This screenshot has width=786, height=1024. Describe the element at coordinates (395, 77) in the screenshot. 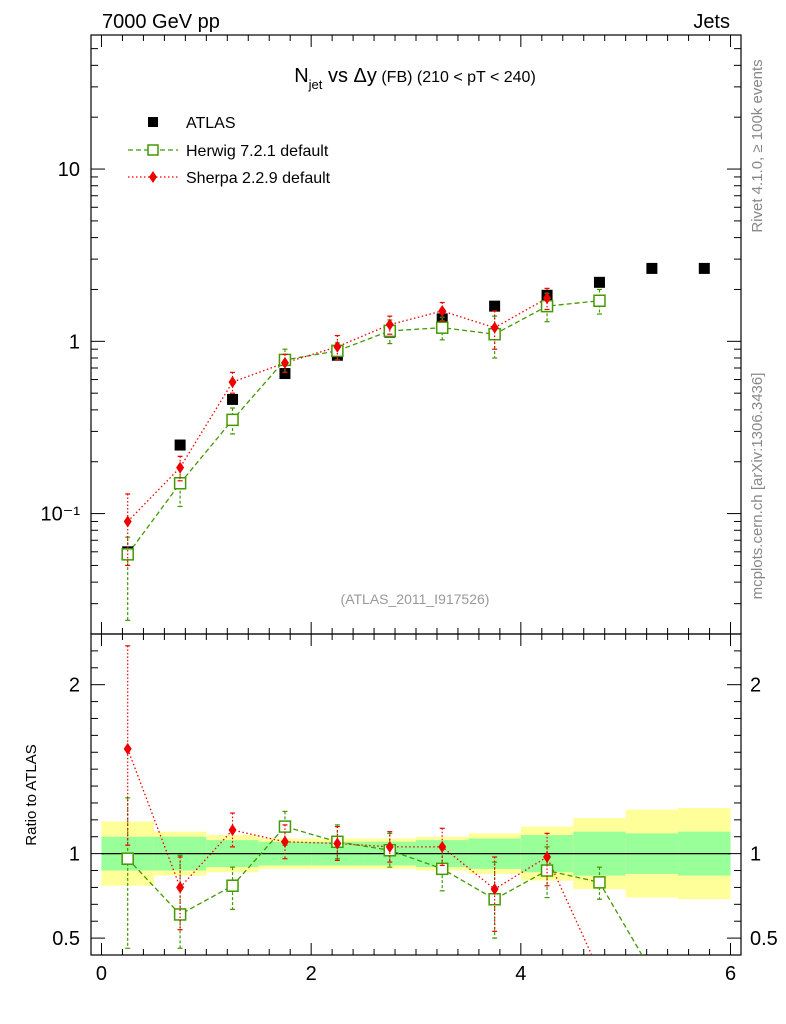

I see `title-small: (FB)` at that location.